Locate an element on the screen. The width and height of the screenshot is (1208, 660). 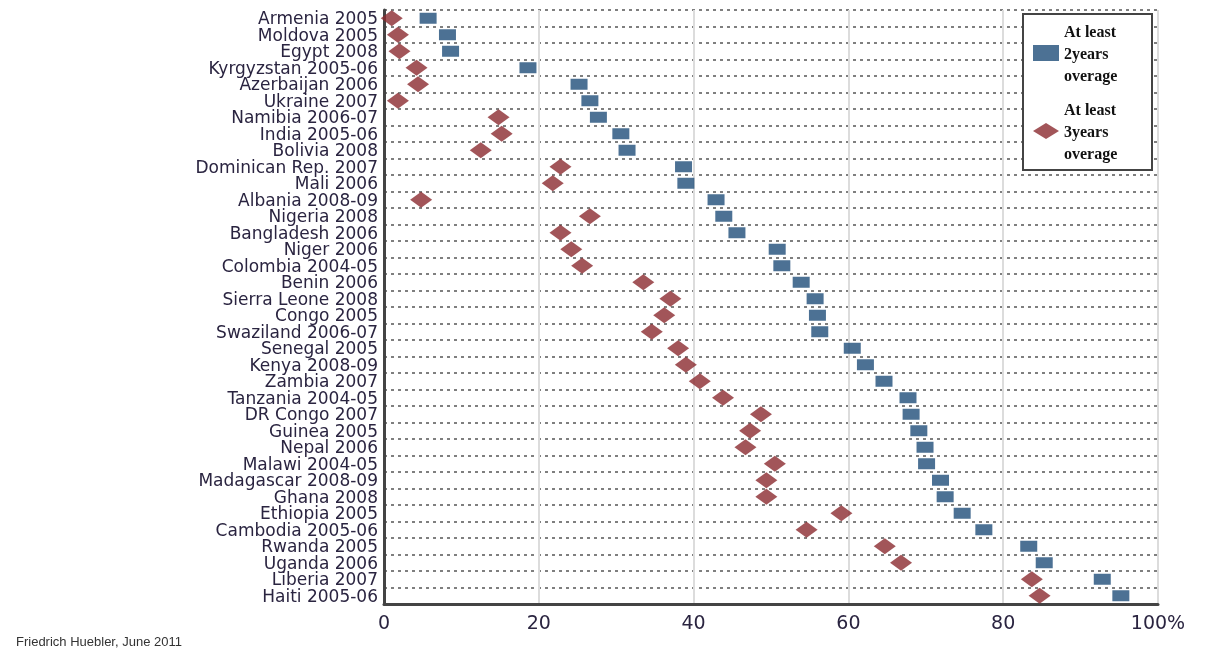
y-tick-label: Uganda 2006 is located at coordinates (320, 562).